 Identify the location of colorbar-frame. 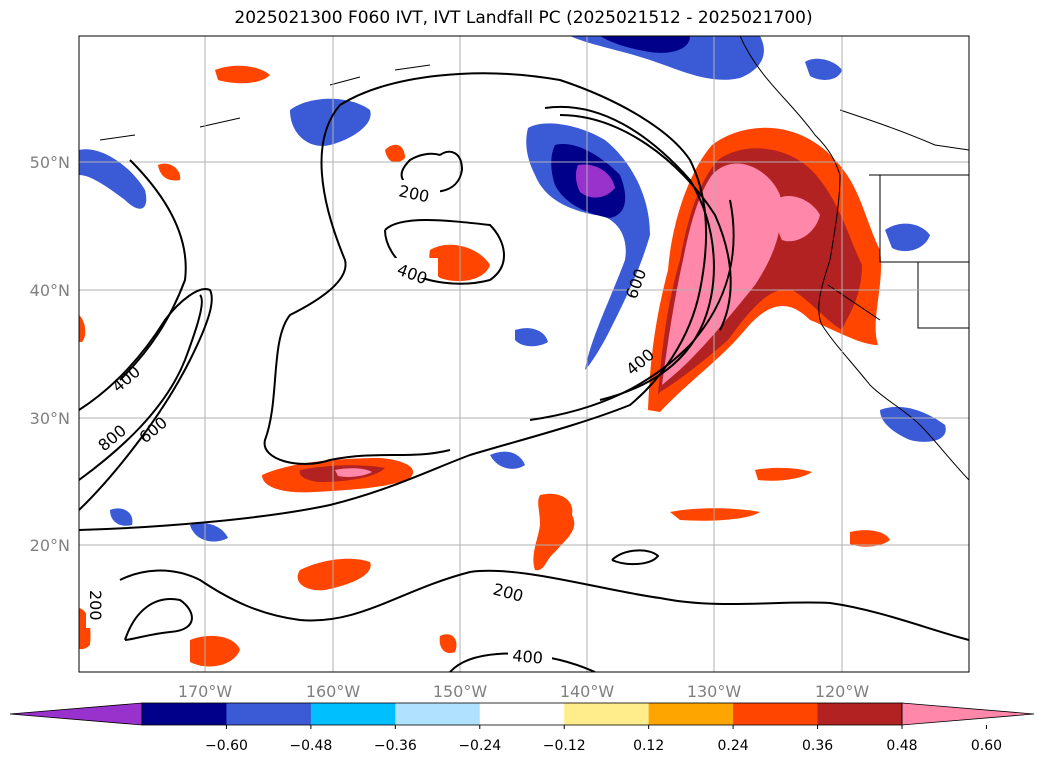
(522, 714).